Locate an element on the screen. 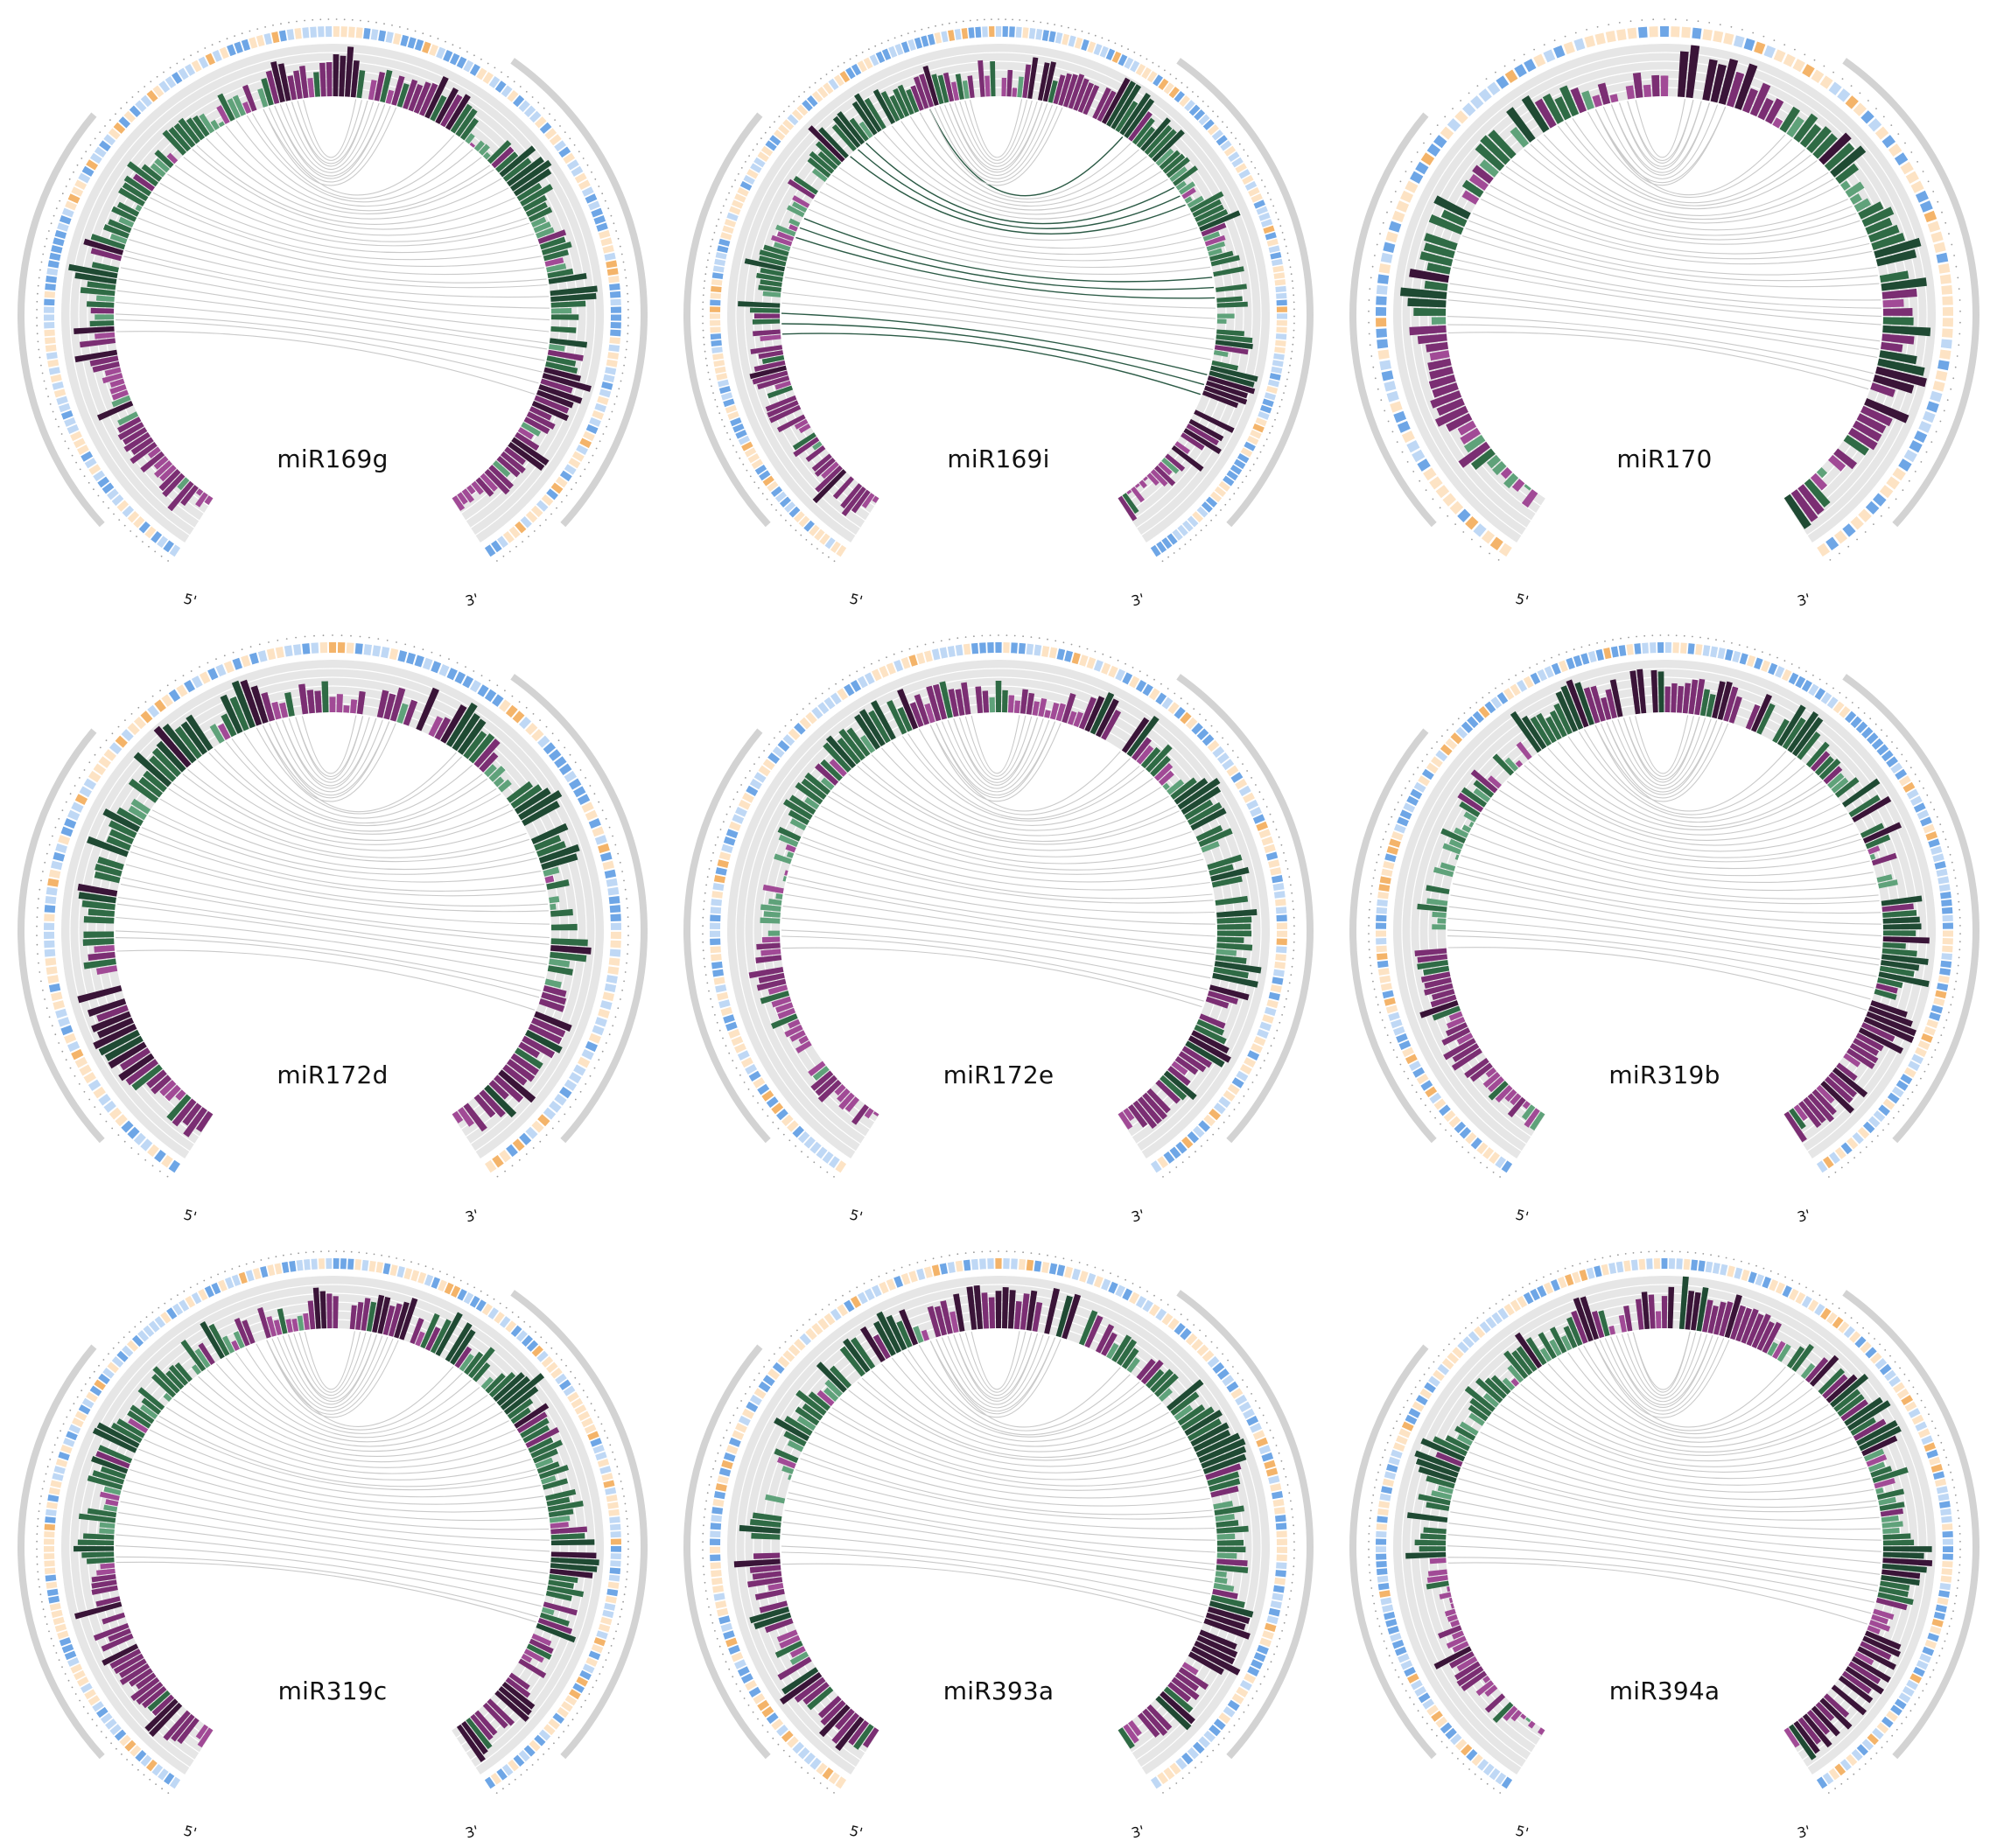 This screenshot has width=1997, height=1848. track-gridline is located at coordinates (998, 1526).